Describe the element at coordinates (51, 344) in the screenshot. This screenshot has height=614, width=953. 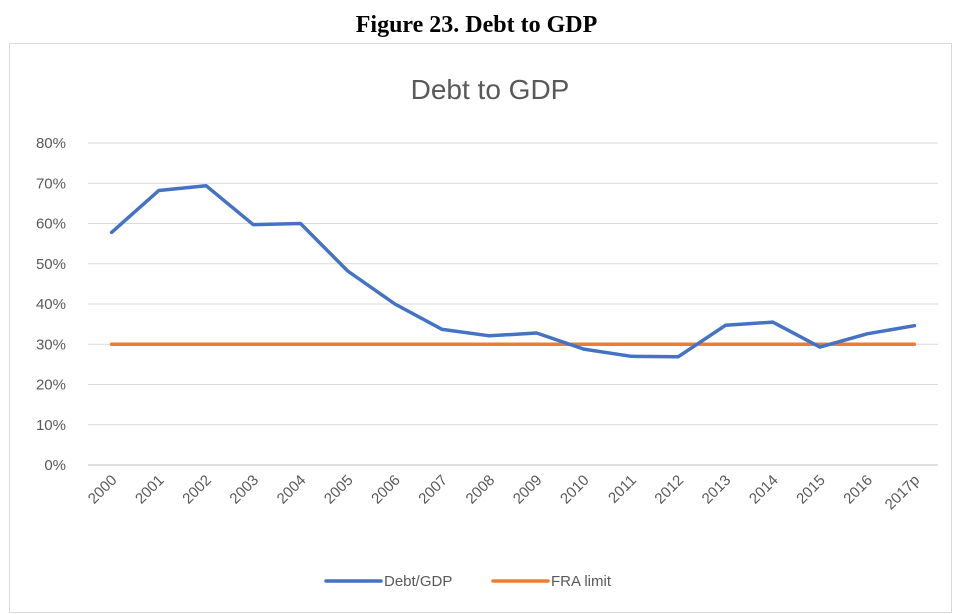
I see `y-tick-label: 30%` at that location.